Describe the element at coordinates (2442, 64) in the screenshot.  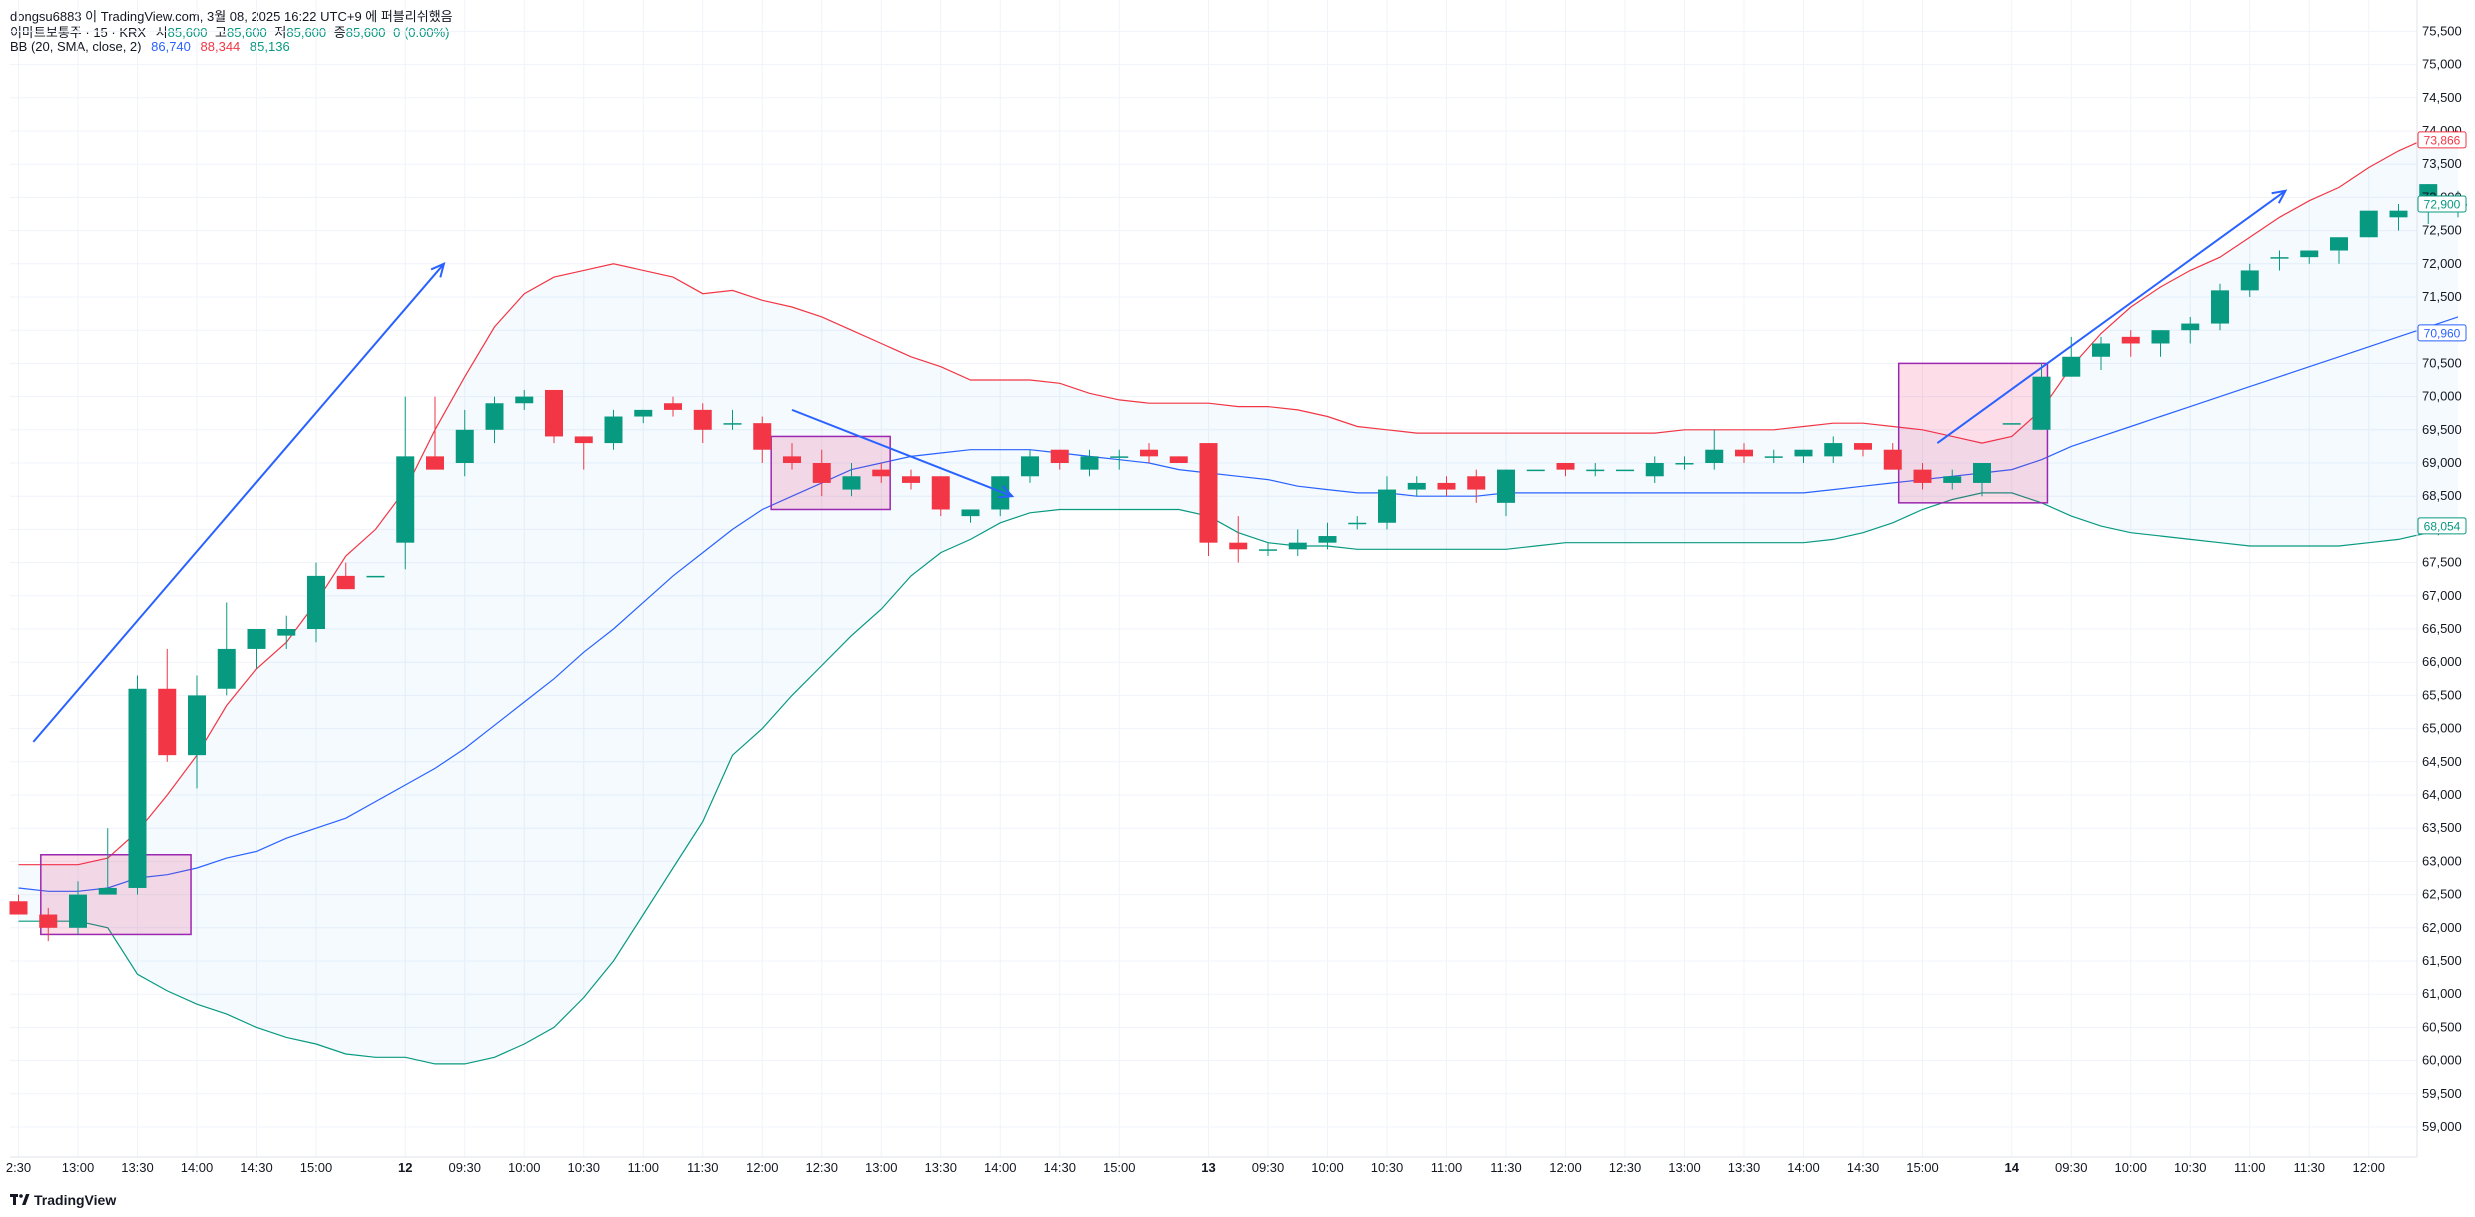
I see `price-tick-label: 75,000` at that location.